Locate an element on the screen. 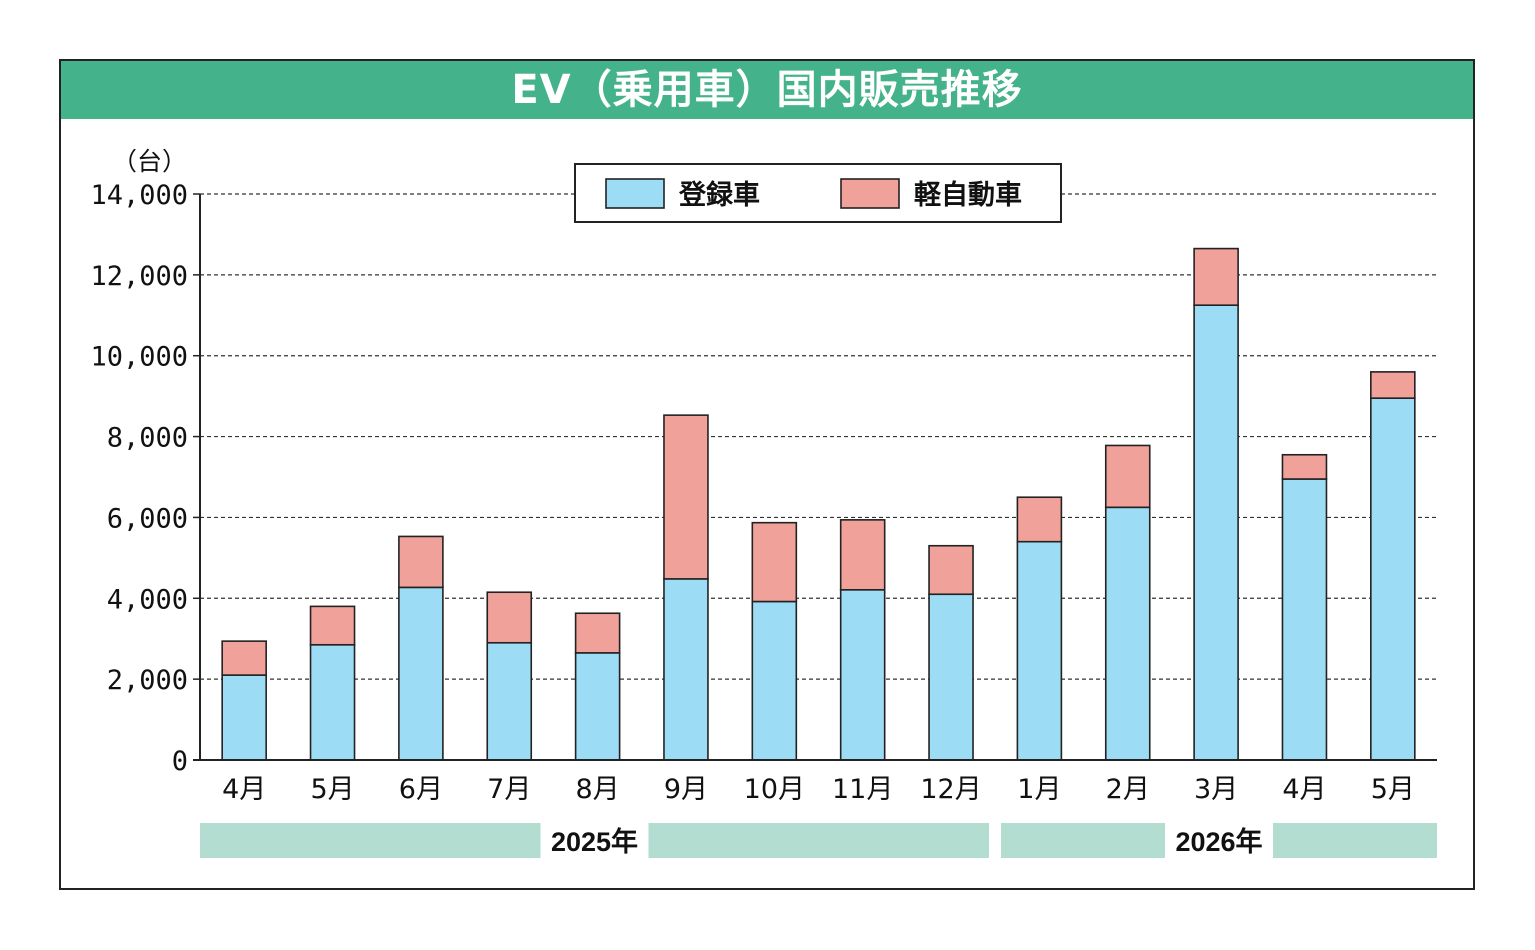 The height and width of the screenshot is (950, 1535). y-tick-label: 12,000 is located at coordinates (139, 276).